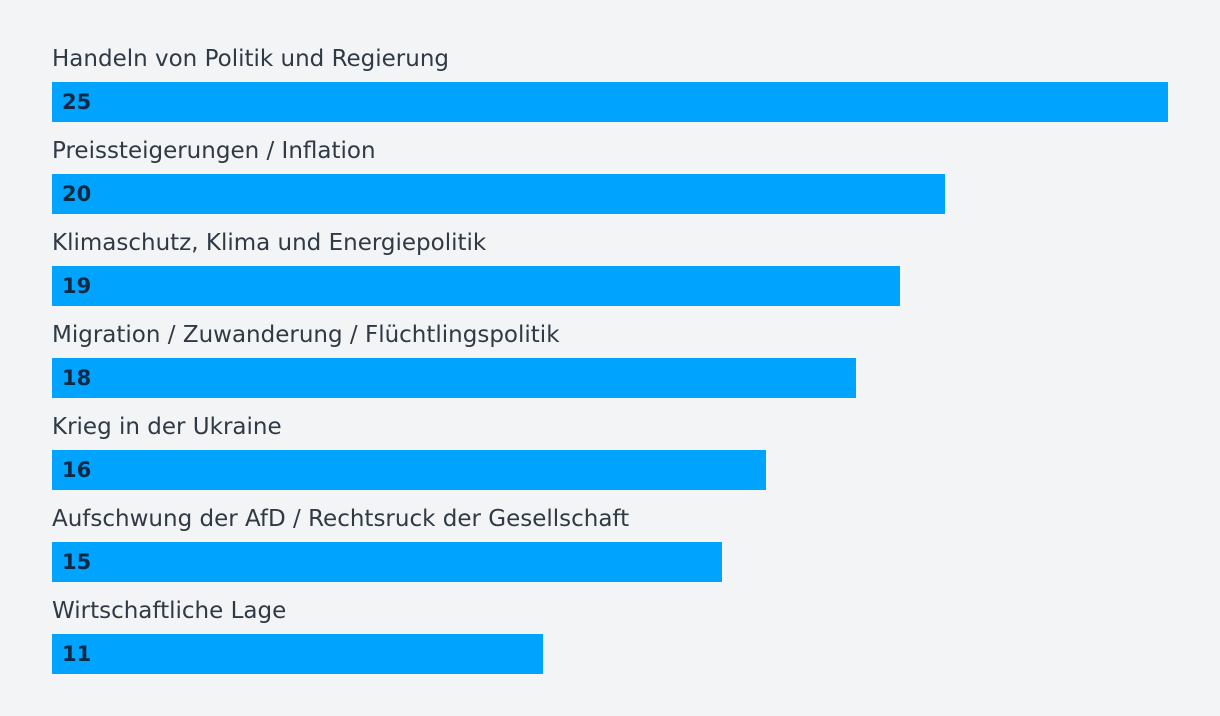 The width and height of the screenshot is (1220, 716). What do you see at coordinates (298, 654) in the screenshot?
I see `bar: 11` at bounding box center [298, 654].